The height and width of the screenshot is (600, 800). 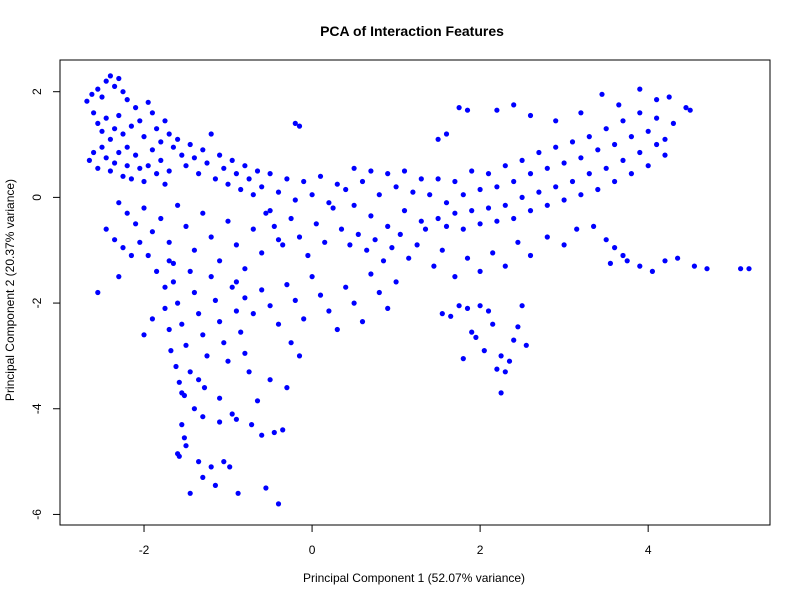 I want to click on x-tick-label: 0, so click(x=312, y=550).